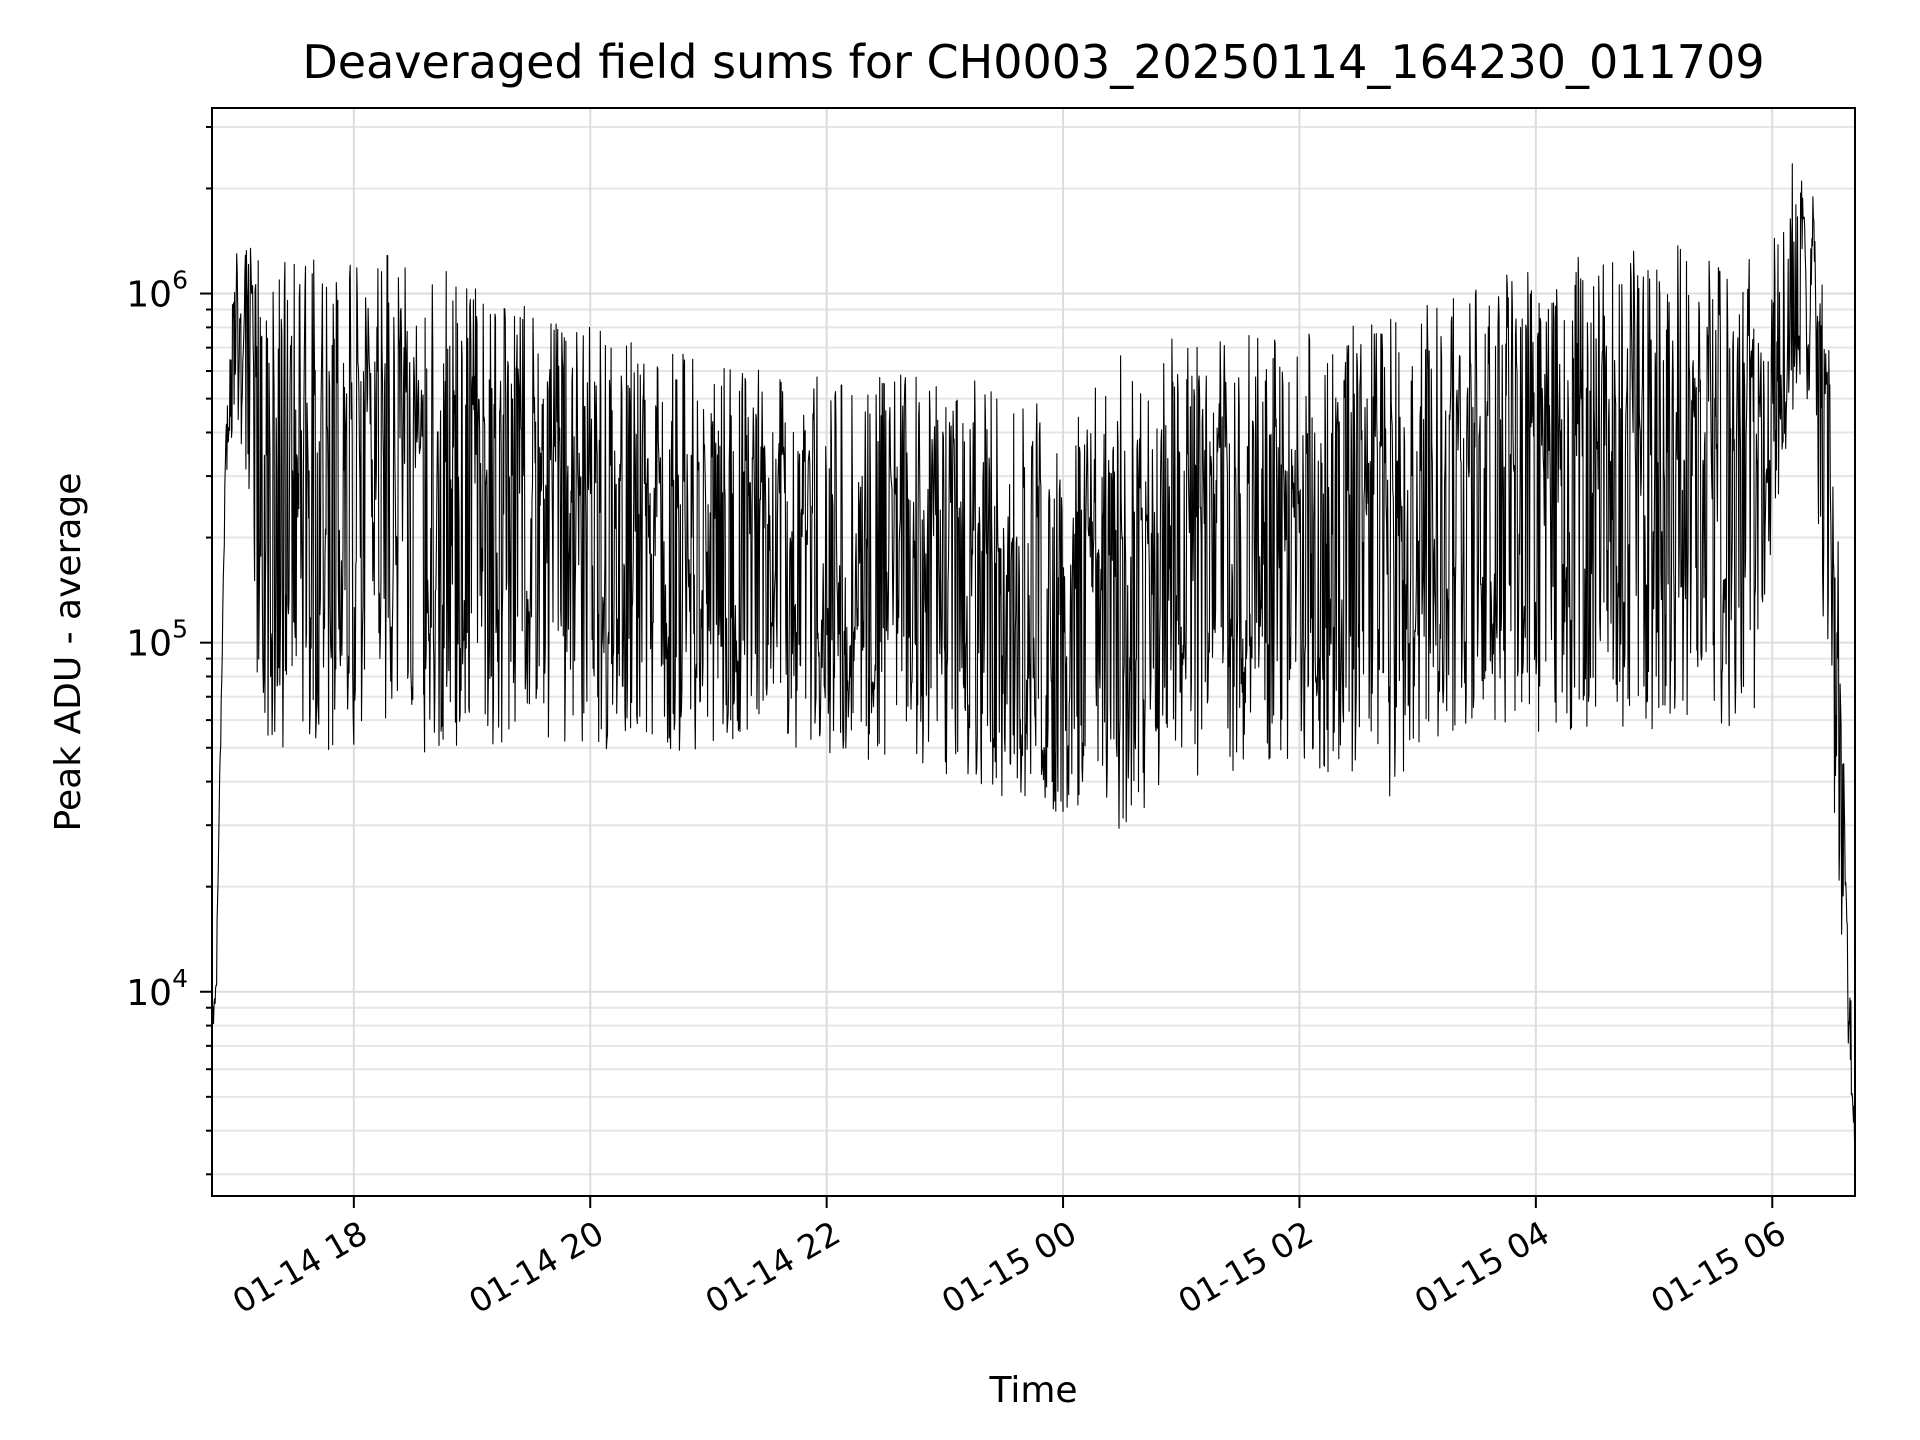 Image resolution: width=1920 pixels, height=1440 pixels. I want to click on y-axis-label: Peak ADU - average, so click(68, 652).